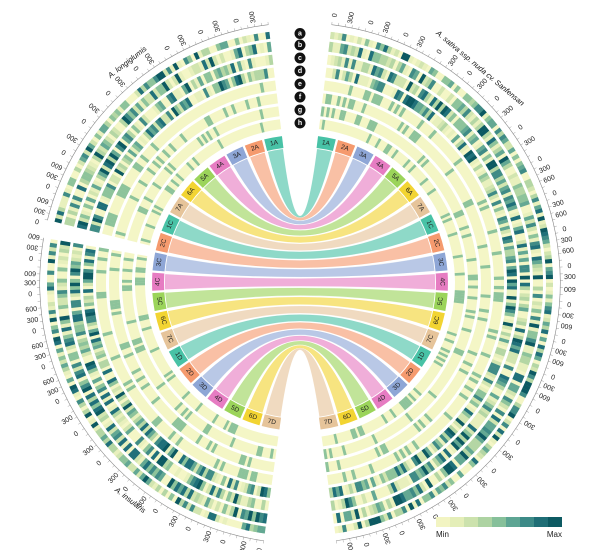 Image resolution: width=600 pixels, height=550 pixels. Describe the element at coordinates (429, 224) in the screenshot. I see `chromosome-segment` at that location.